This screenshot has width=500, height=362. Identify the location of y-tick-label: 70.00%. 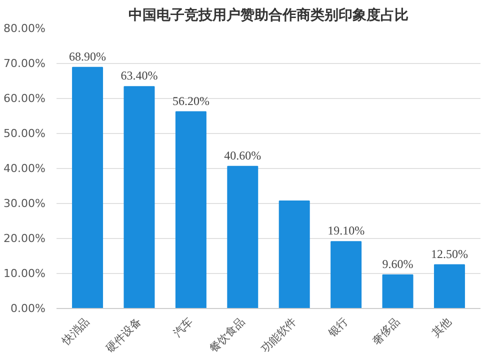
(25, 63).